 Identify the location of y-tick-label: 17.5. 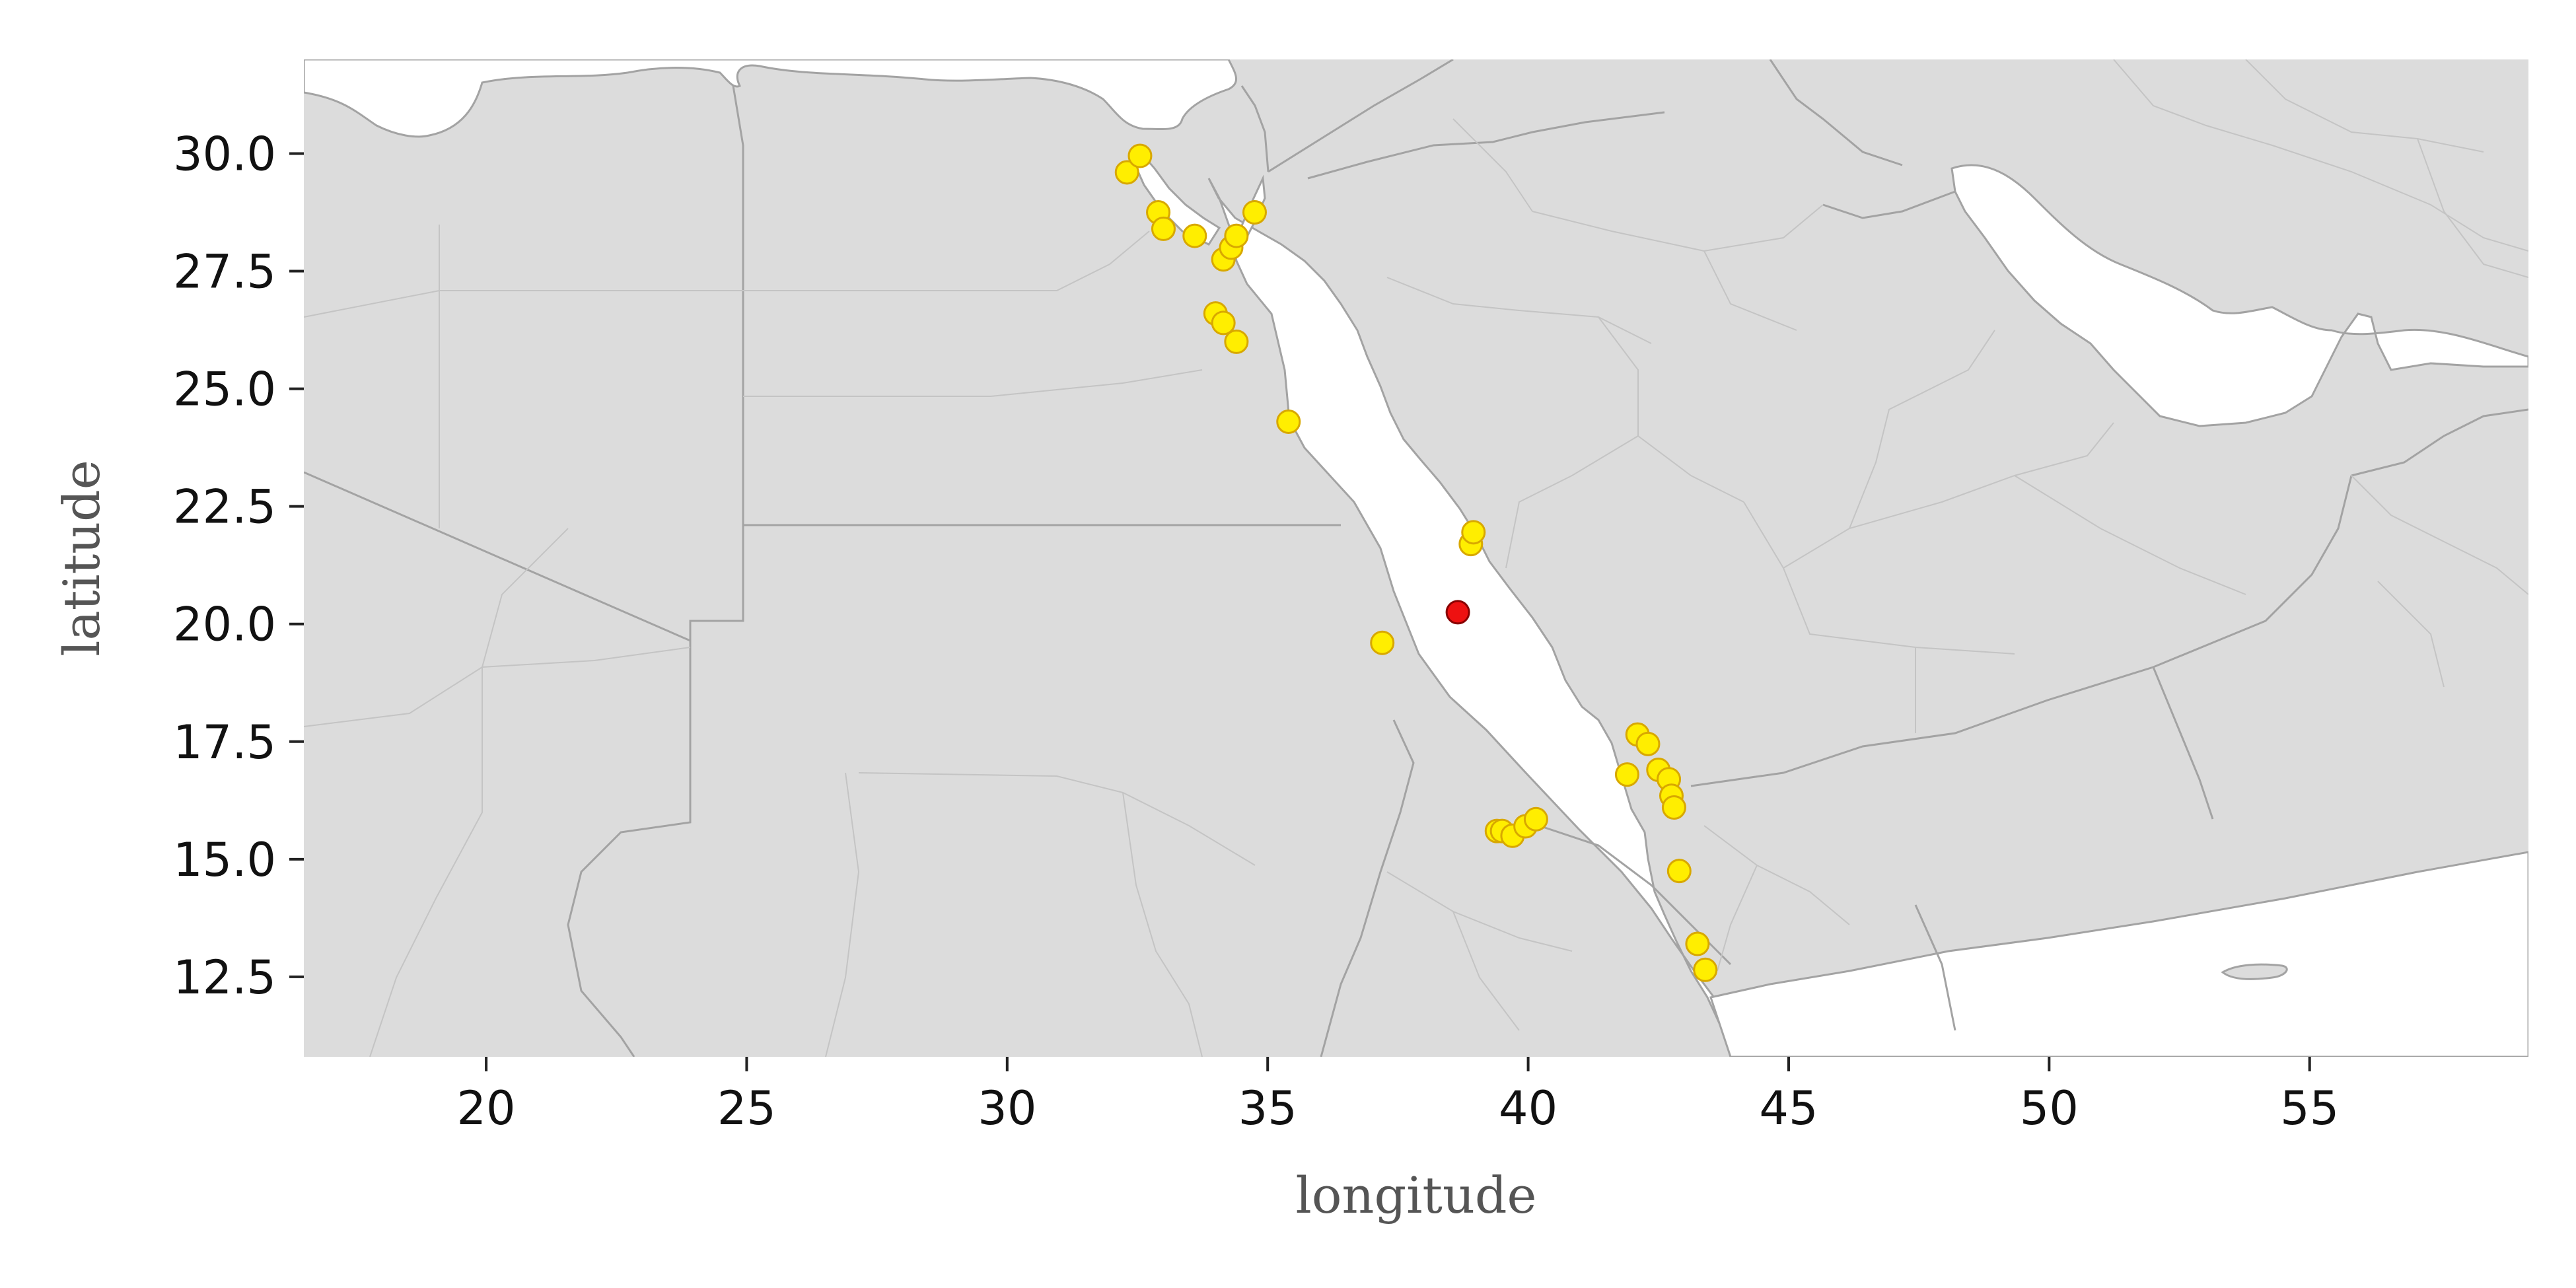
(224, 742).